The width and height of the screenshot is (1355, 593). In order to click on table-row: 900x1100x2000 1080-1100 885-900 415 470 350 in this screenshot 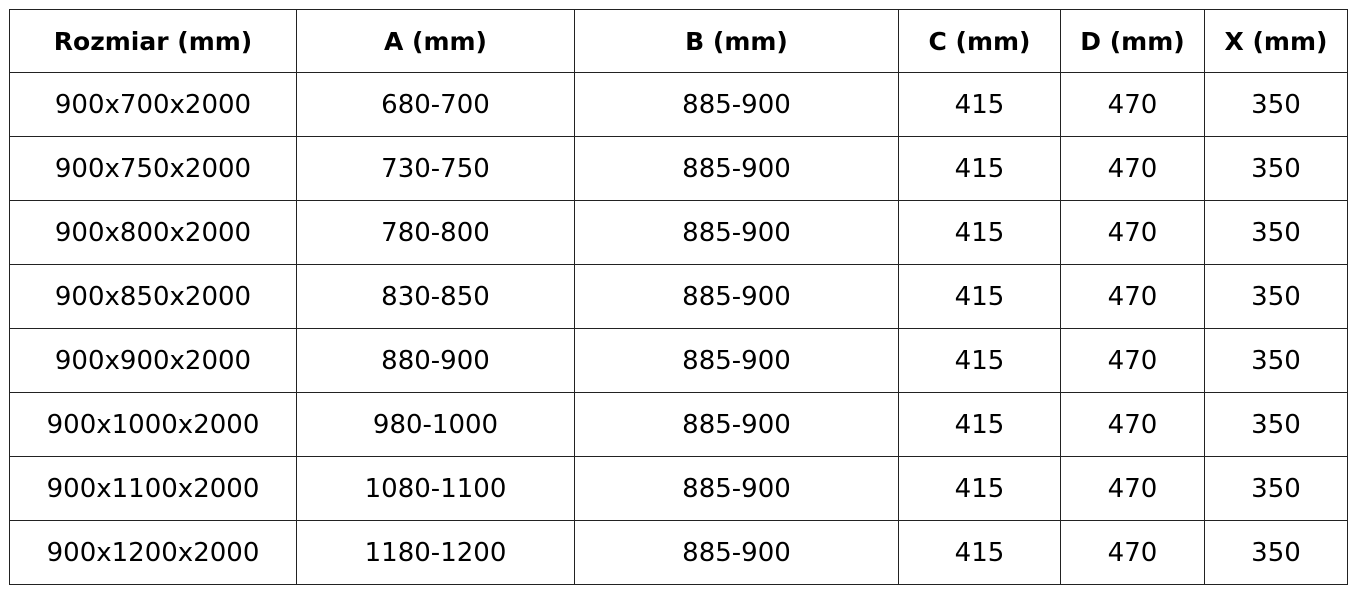, I will do `click(678, 488)`.